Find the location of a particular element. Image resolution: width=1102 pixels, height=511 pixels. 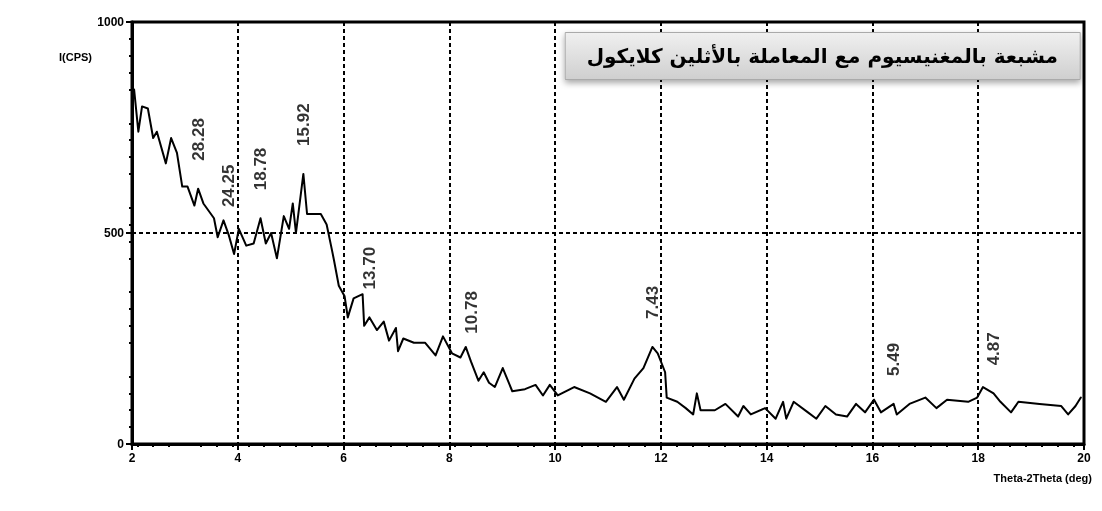

annotation: 4.87 is located at coordinates (994, 349).